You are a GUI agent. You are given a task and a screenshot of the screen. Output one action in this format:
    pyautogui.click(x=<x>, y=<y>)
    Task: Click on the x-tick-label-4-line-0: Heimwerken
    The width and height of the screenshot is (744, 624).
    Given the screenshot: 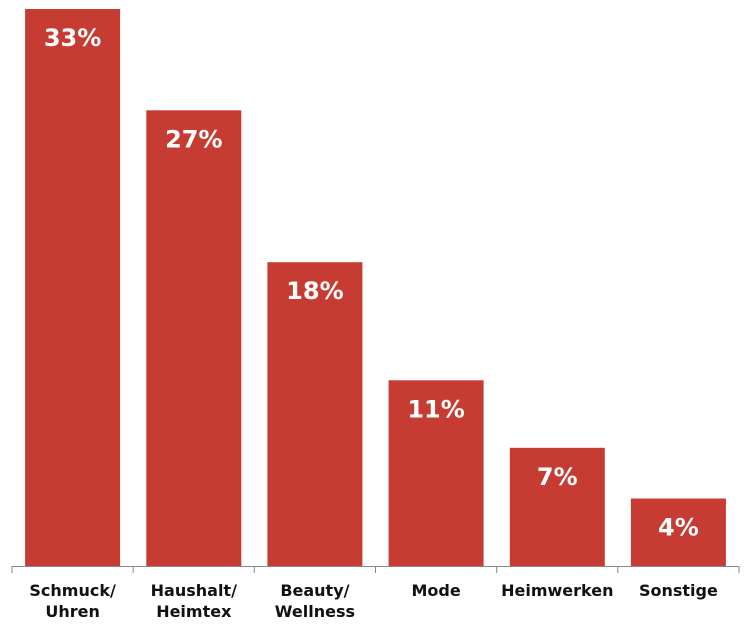 What is the action you would take?
    pyautogui.click(x=557, y=590)
    